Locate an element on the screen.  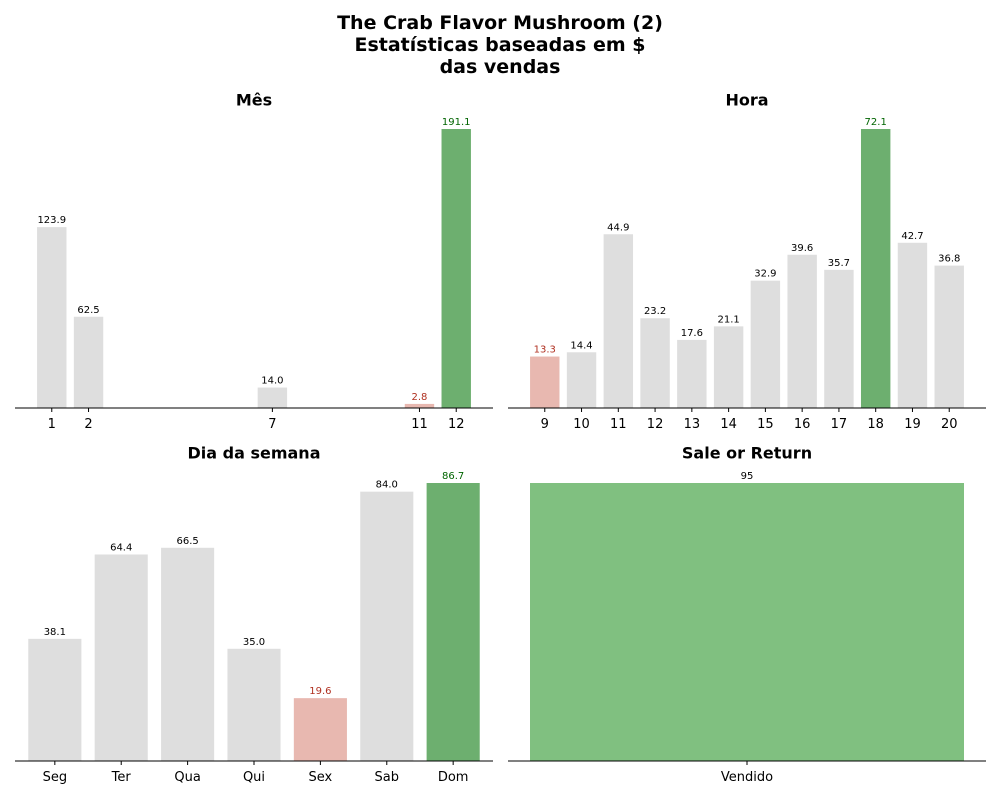
figure-title-line-2: Estatísticas baseadas em $ is located at coordinates (500, 45).